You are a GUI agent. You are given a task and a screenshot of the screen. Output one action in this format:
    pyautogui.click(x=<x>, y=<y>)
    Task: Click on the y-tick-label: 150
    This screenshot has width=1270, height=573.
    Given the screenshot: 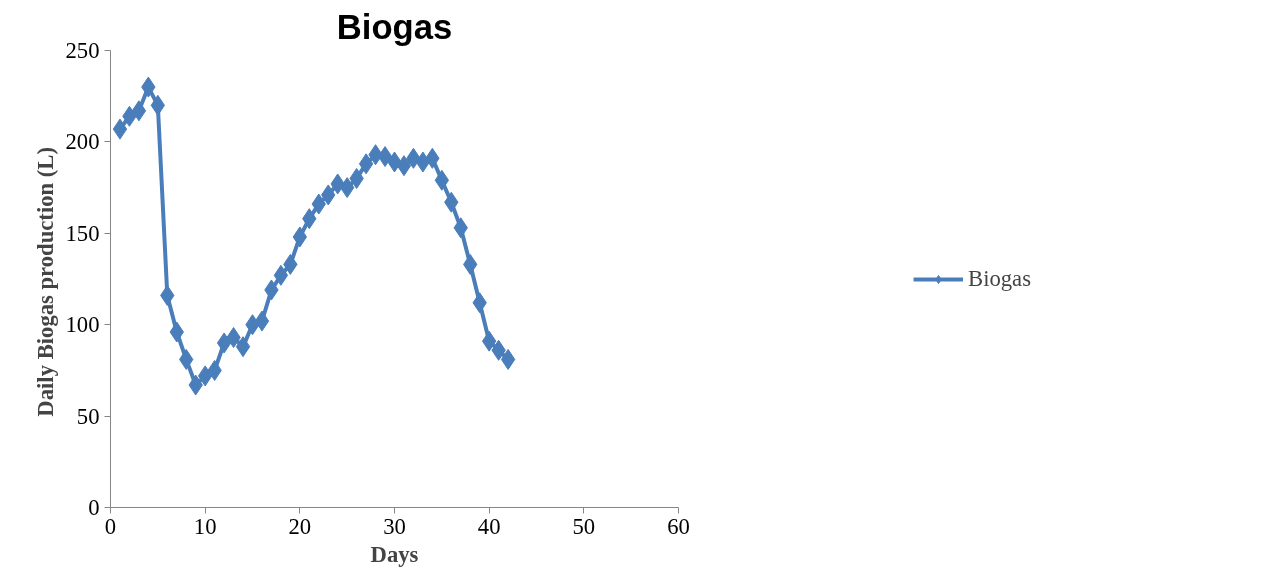 What is the action you would take?
    pyautogui.click(x=82, y=233)
    